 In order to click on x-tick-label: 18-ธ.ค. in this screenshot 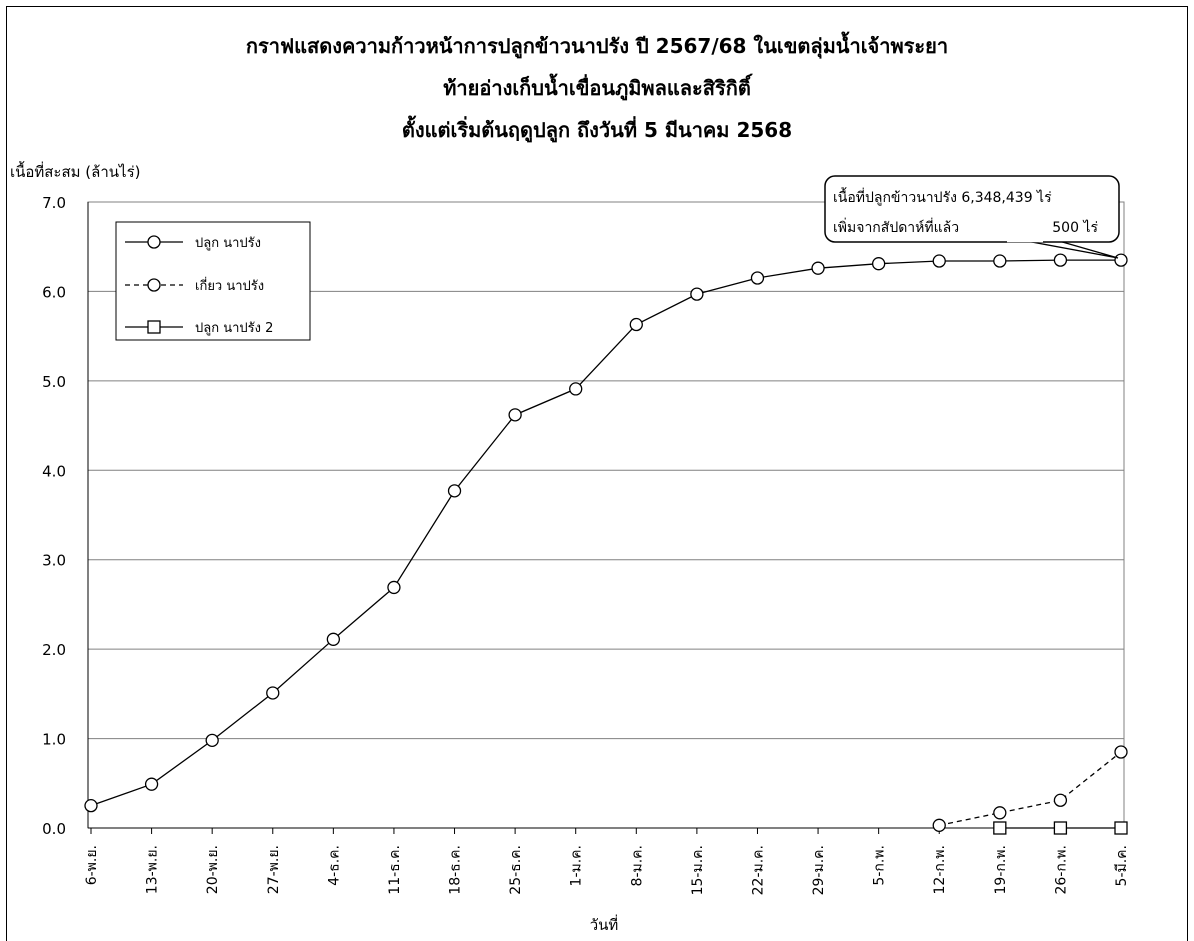, I will do `click(456, 870)`.